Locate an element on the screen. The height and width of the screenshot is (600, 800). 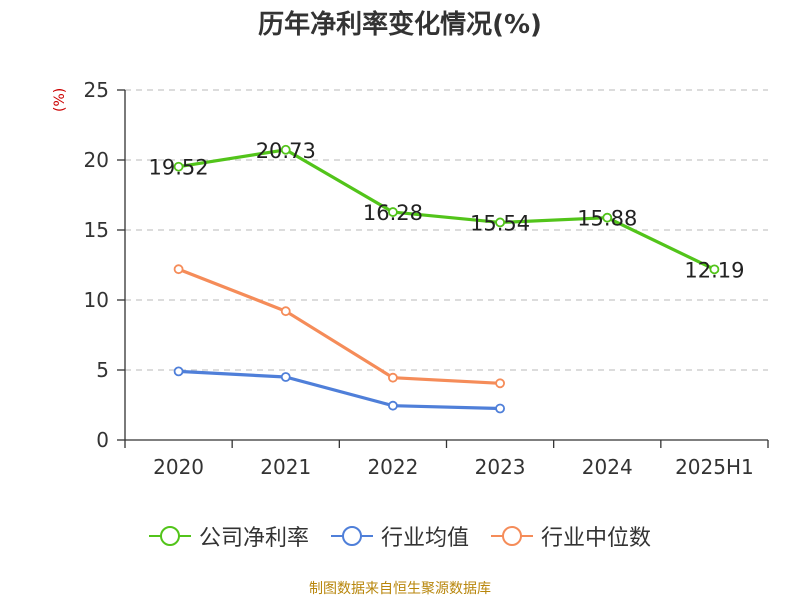
data-label: 12.19 is located at coordinates (714, 270).